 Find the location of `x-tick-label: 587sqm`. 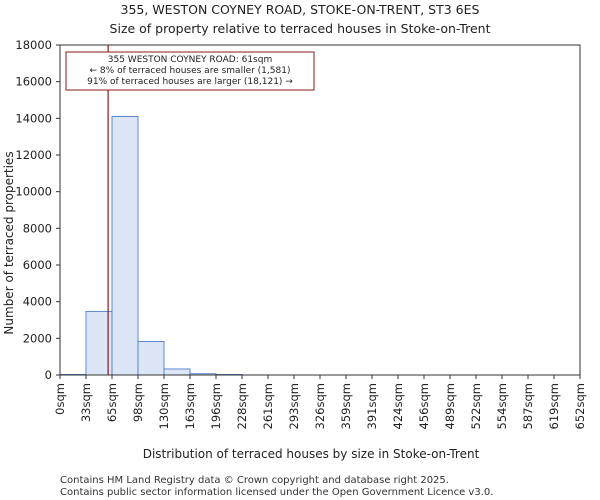

x-tick-label: 587sqm is located at coordinates (528, 406).